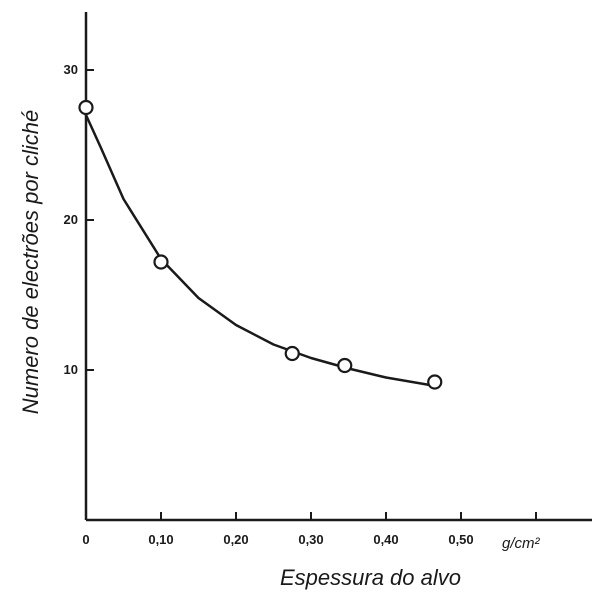  Describe the element at coordinates (85, 539) in the screenshot. I see `x-tick-label: 0` at that location.